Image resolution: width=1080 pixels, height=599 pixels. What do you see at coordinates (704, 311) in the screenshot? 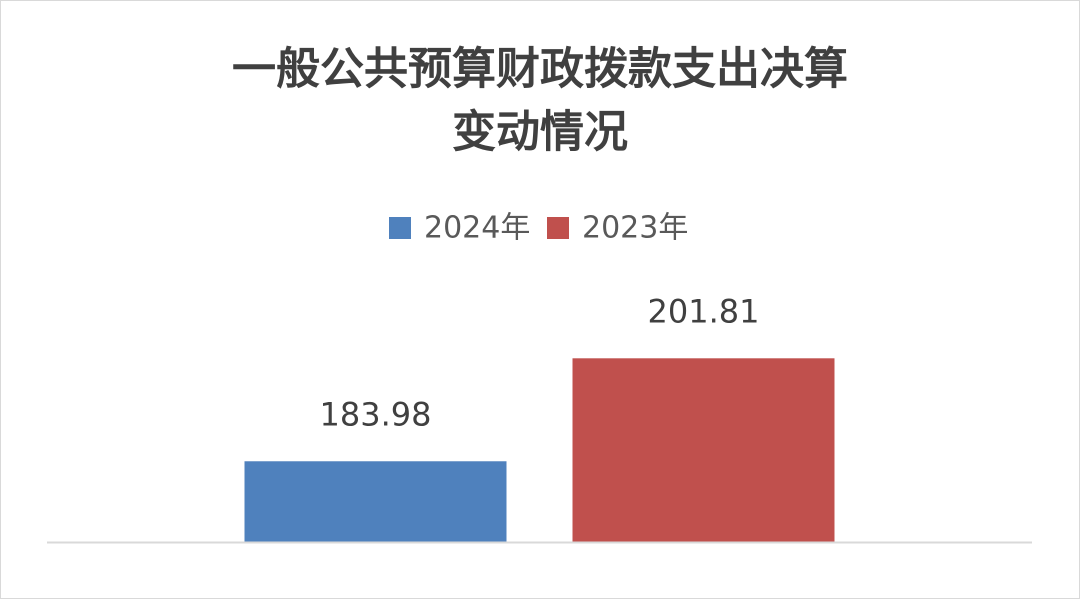
I see `data-label: 201.81` at bounding box center [704, 311].